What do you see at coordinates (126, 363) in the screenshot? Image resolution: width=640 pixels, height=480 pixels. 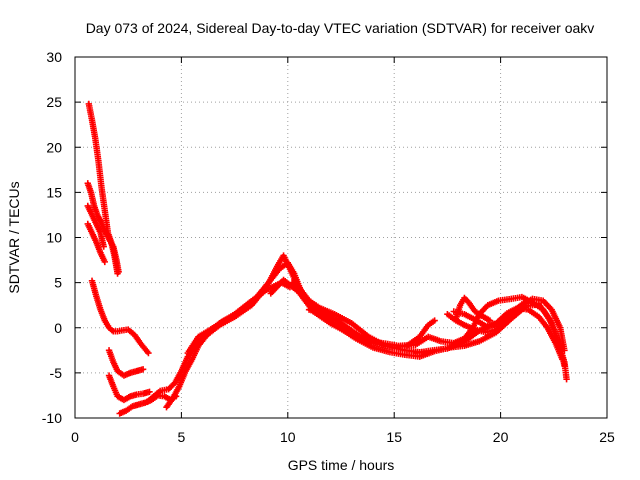 I see `series-arc-f` at bounding box center [126, 363].